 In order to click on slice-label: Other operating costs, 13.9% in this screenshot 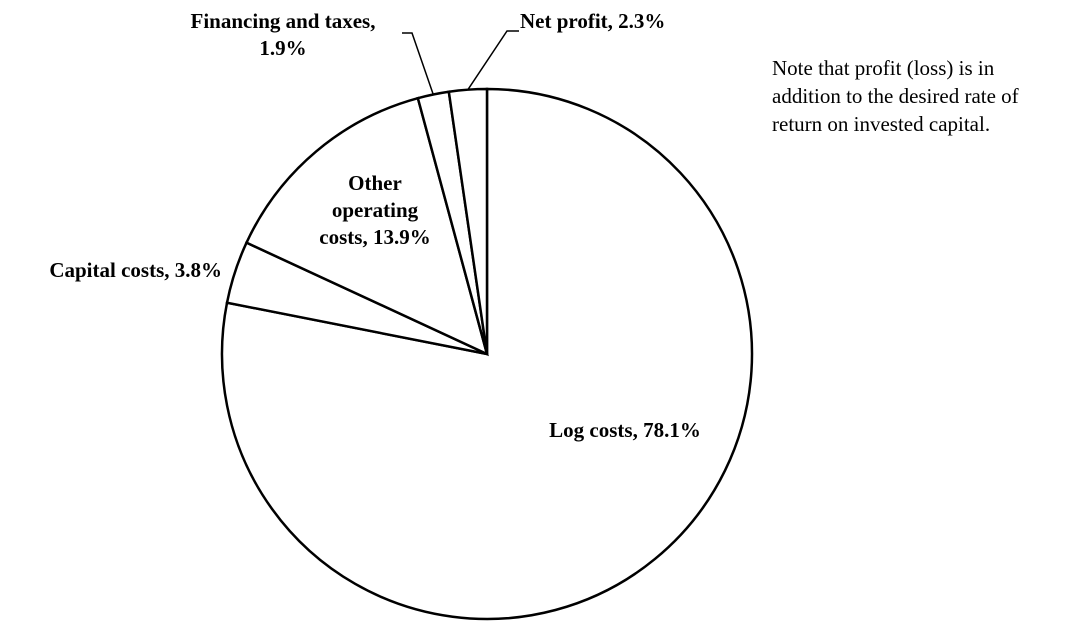, I will do `click(374, 210)`.